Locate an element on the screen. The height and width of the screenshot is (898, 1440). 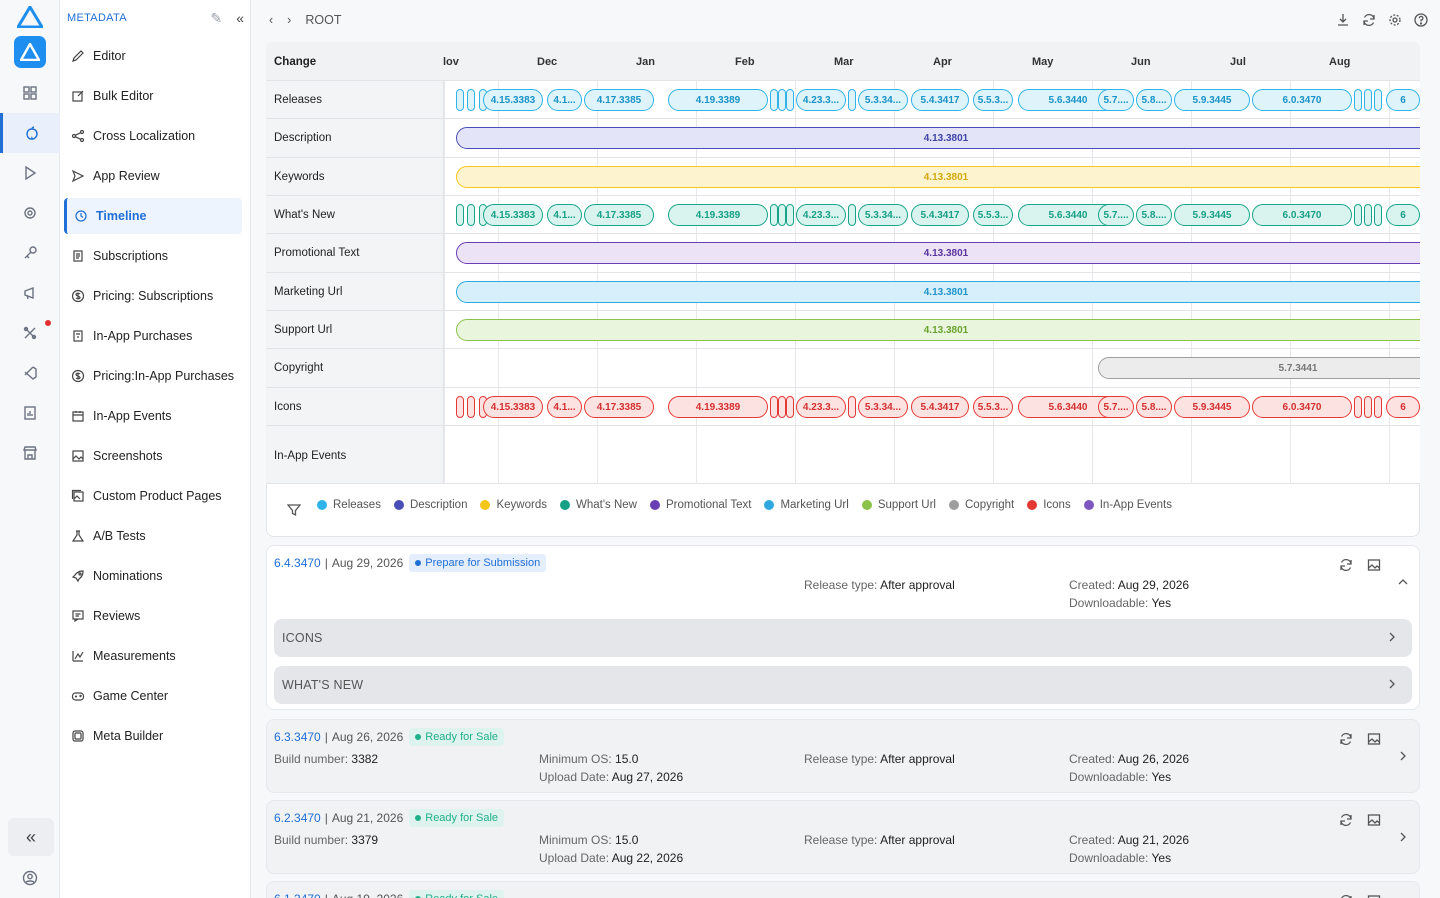
help-icon is located at coordinates (1421, 20).